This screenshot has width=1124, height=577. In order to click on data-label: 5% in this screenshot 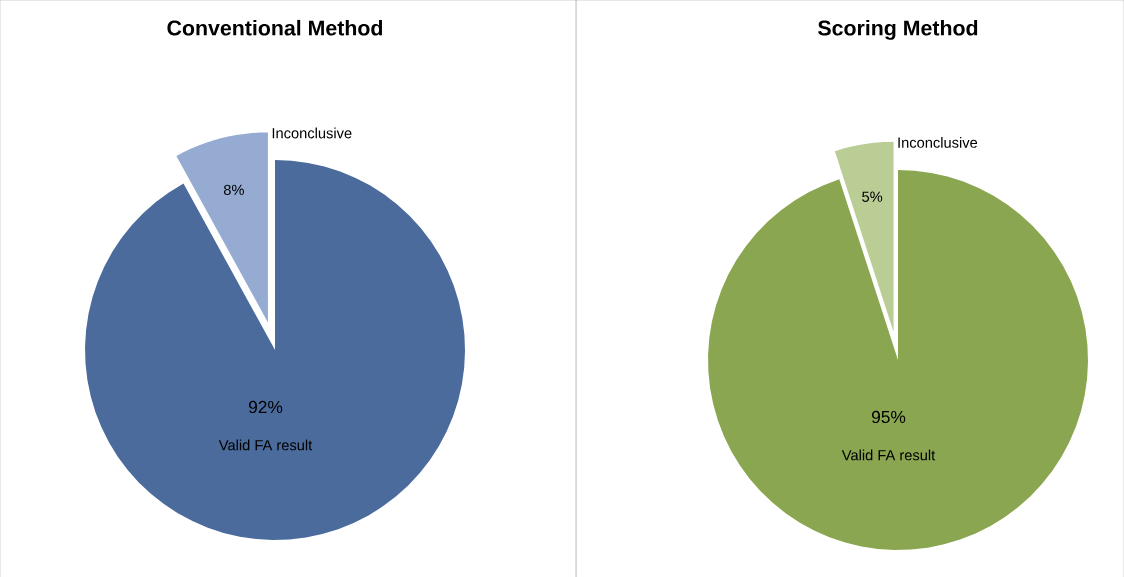, I will do `click(872, 196)`.